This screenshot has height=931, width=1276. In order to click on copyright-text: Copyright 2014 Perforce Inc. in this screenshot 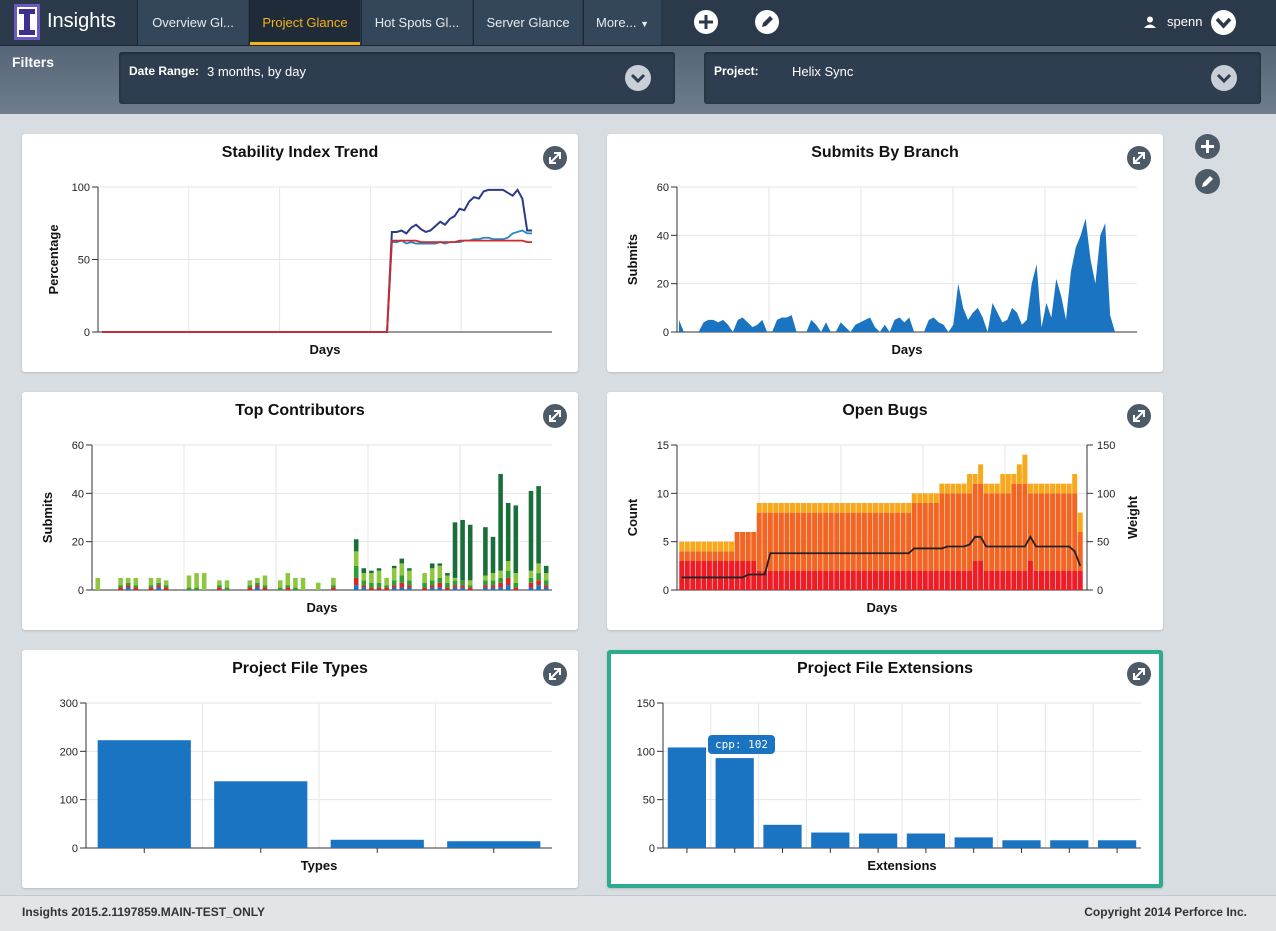, I will do `click(1165, 912)`.